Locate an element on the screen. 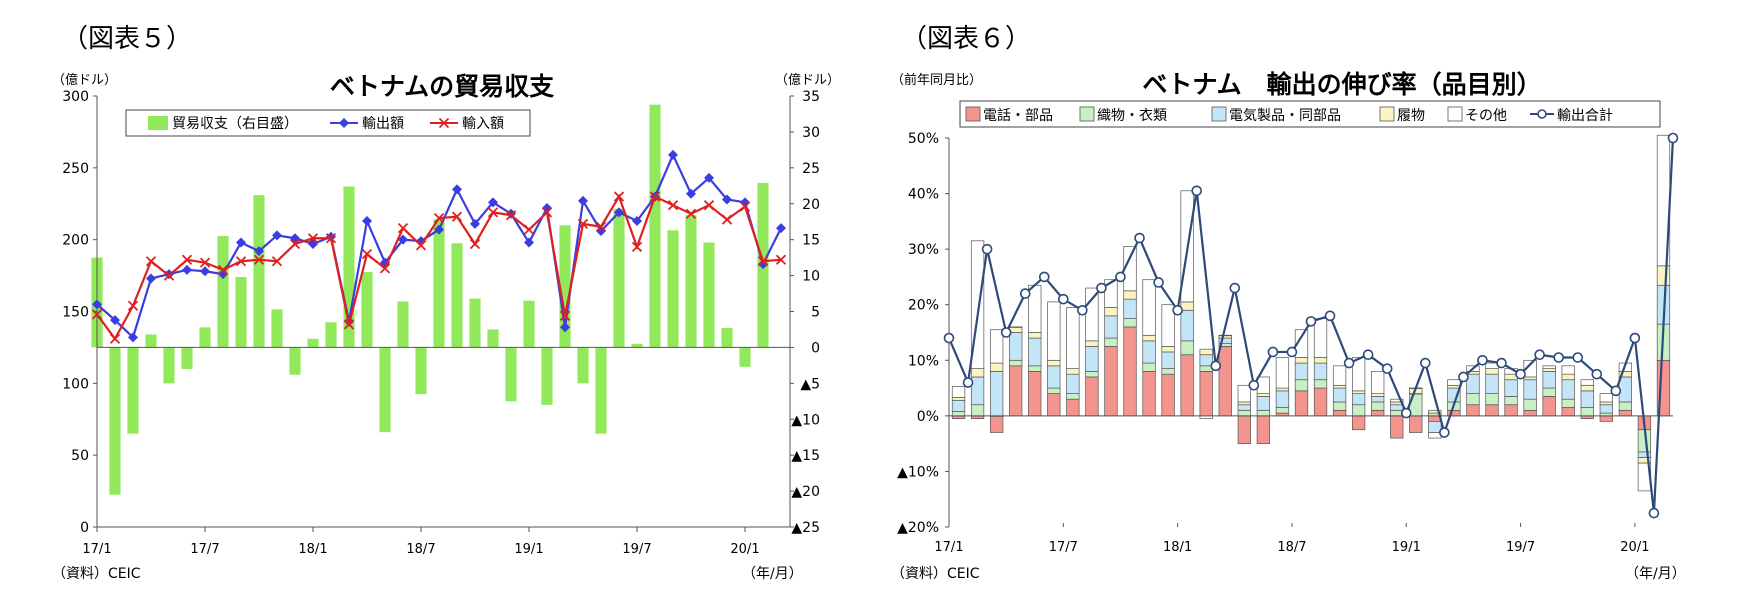 This screenshot has height=602, width=1763. x-tick-label: 17/1 is located at coordinates (948, 547).